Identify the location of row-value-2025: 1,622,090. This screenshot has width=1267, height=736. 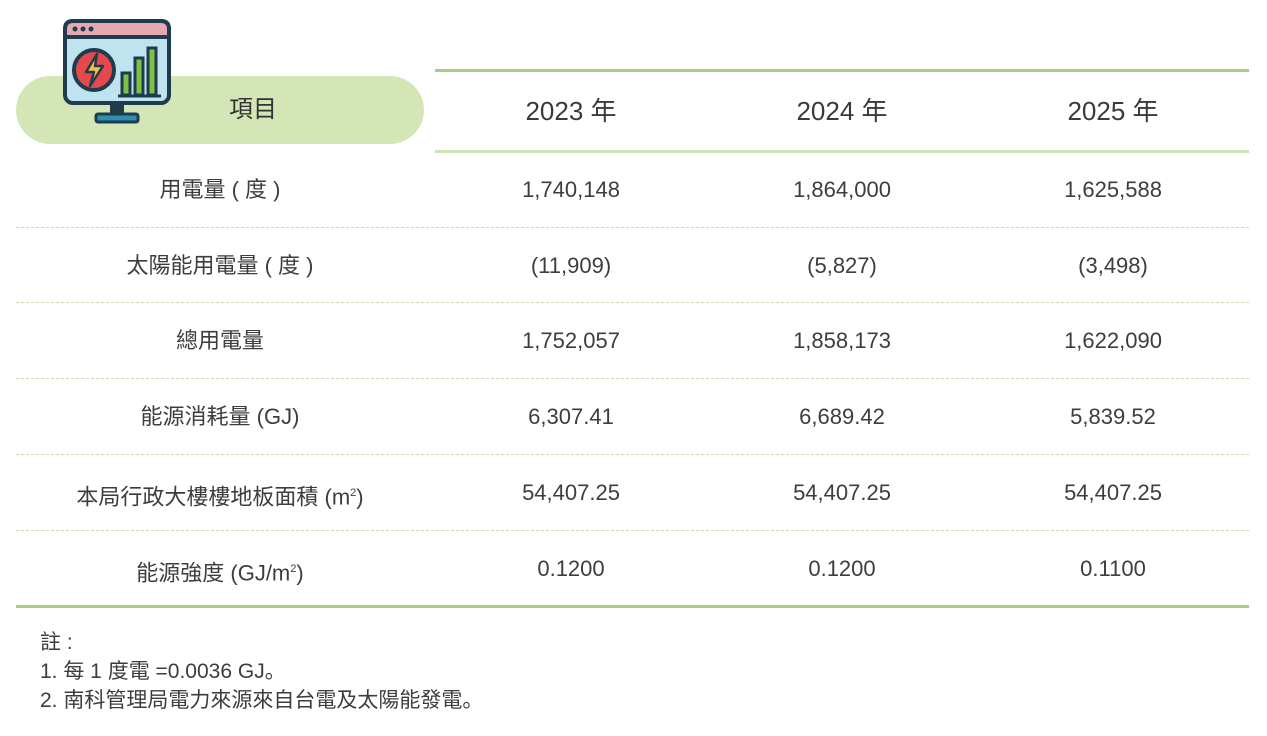
(1113, 340).